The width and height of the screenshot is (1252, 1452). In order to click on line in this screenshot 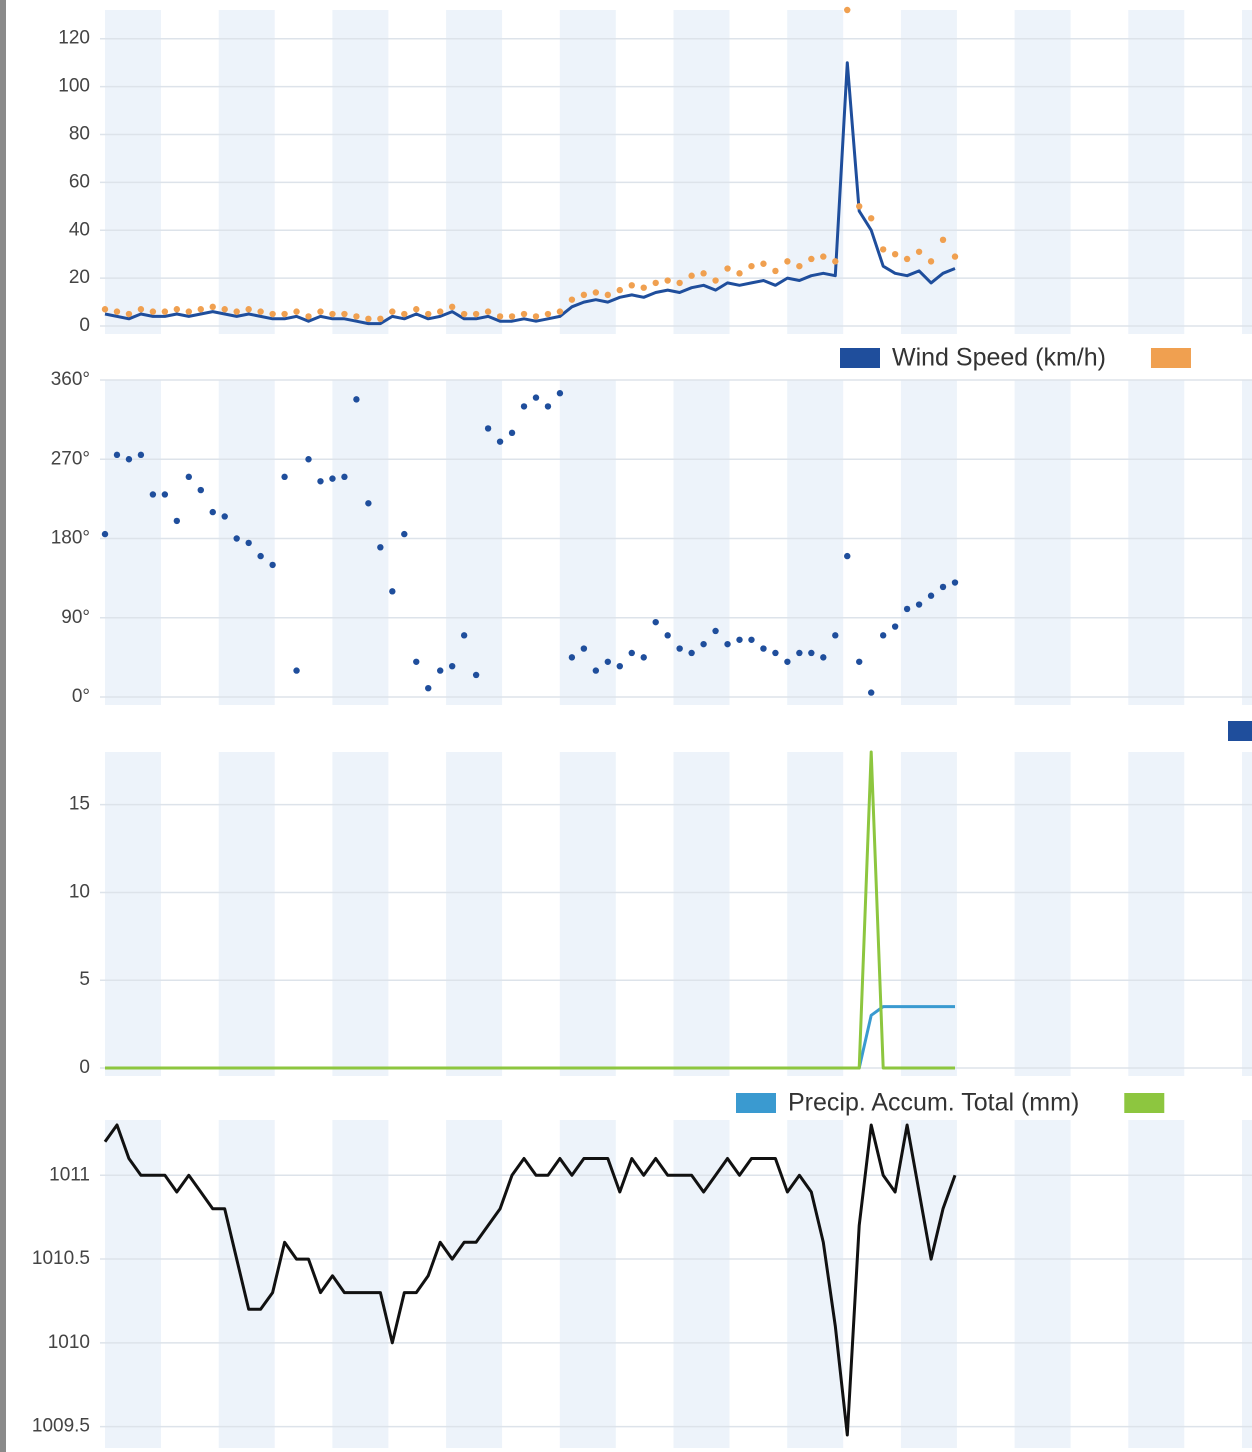, I will do `click(530, 910)`.